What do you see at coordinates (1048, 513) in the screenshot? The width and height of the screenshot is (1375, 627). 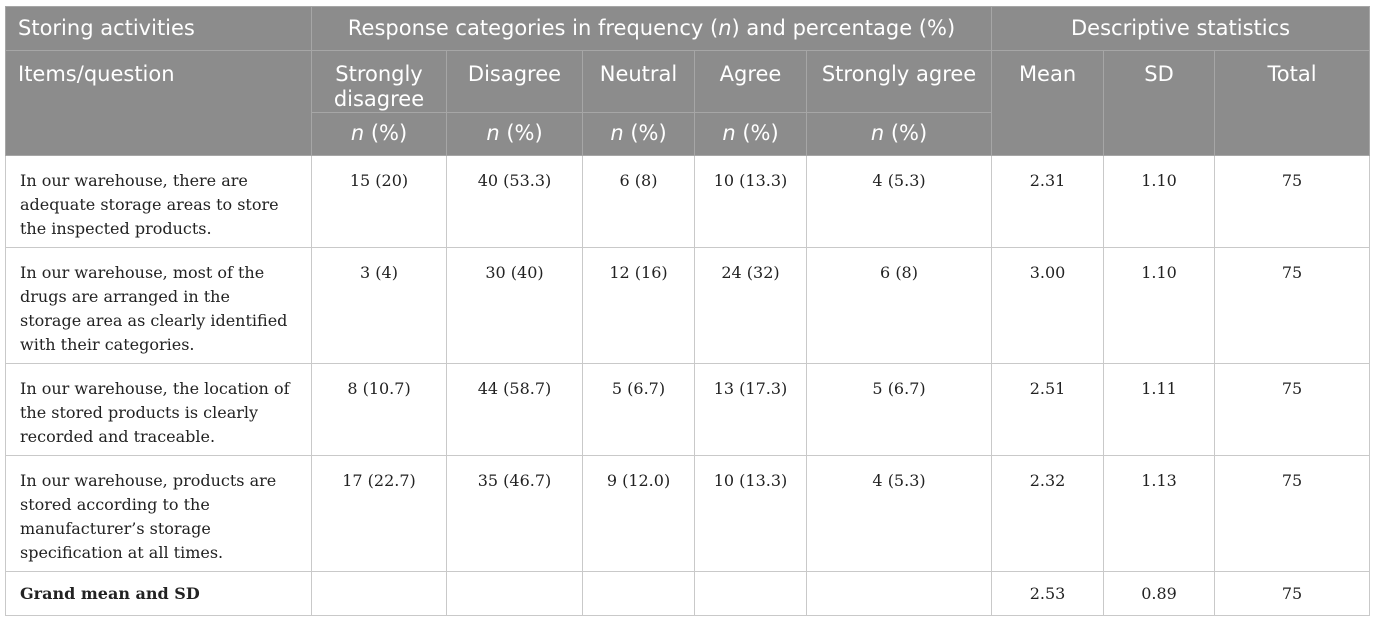 I see `cell-mean: 2.32` at bounding box center [1048, 513].